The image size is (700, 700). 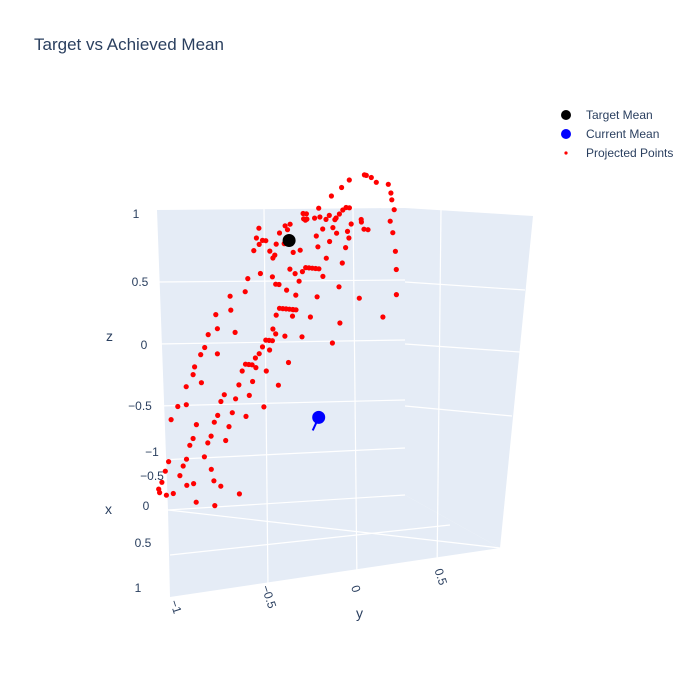 What do you see at coordinates (619, 115) in the screenshot?
I see `legend-label: Target Mean` at bounding box center [619, 115].